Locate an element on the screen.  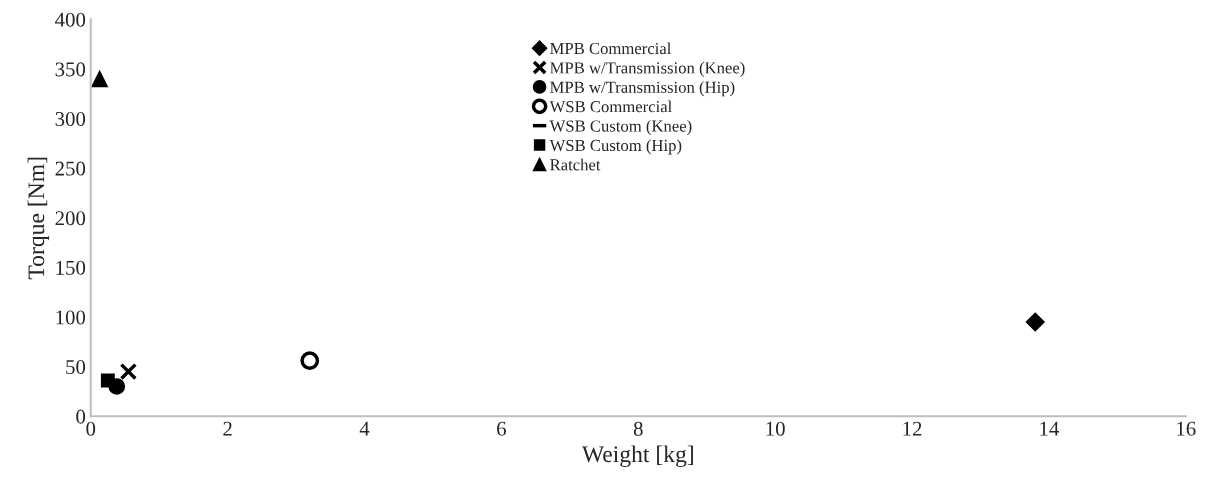
y-tick-label: 150 is located at coordinates (71, 267).